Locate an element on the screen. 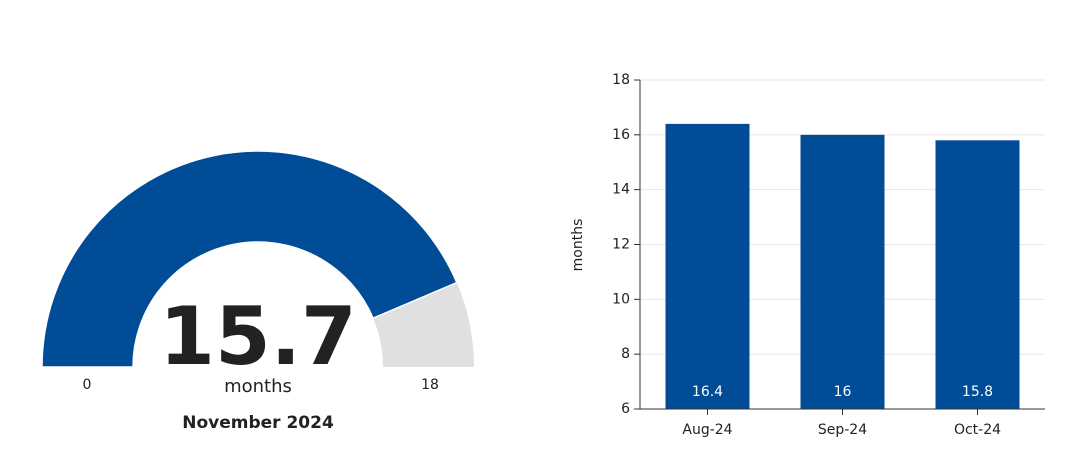 Image resolution: width=1080 pixels, height=471 pixels. gauge-unit: months is located at coordinates (258, 386).